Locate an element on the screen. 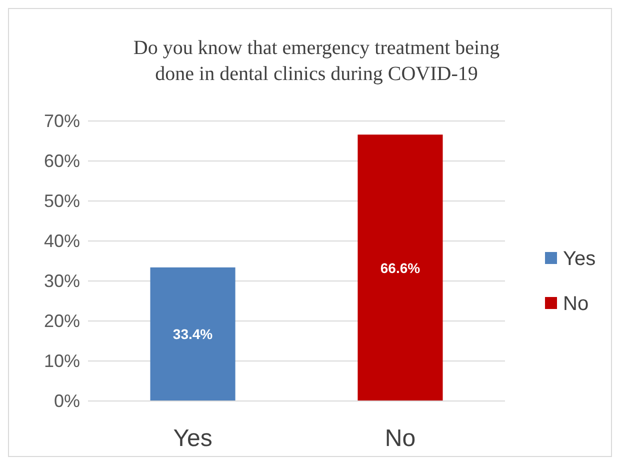 The height and width of the screenshot is (465, 620). y-tick-label: 10% is located at coordinates (62, 361).